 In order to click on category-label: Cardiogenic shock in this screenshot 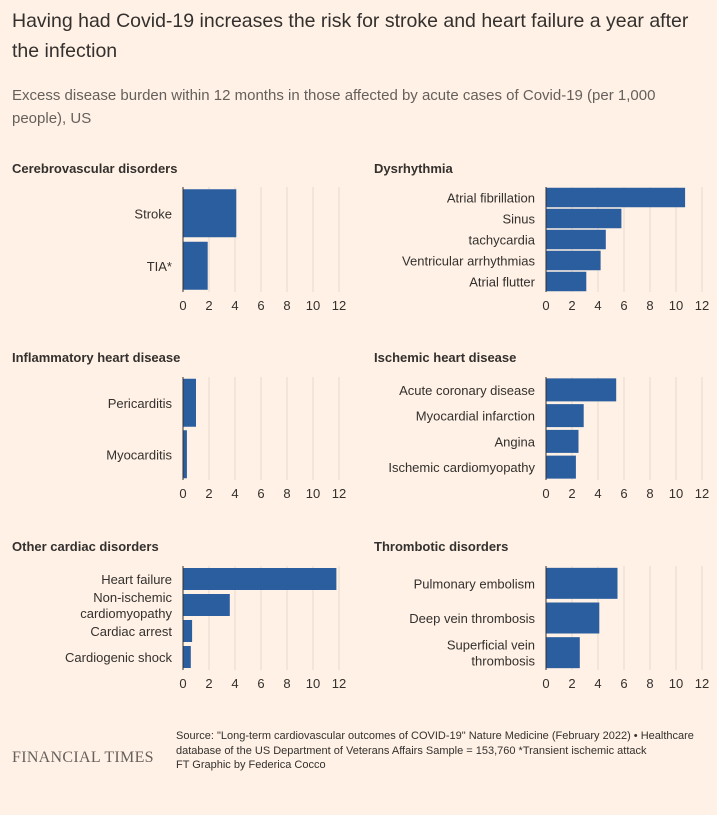, I will do `click(118, 657)`.